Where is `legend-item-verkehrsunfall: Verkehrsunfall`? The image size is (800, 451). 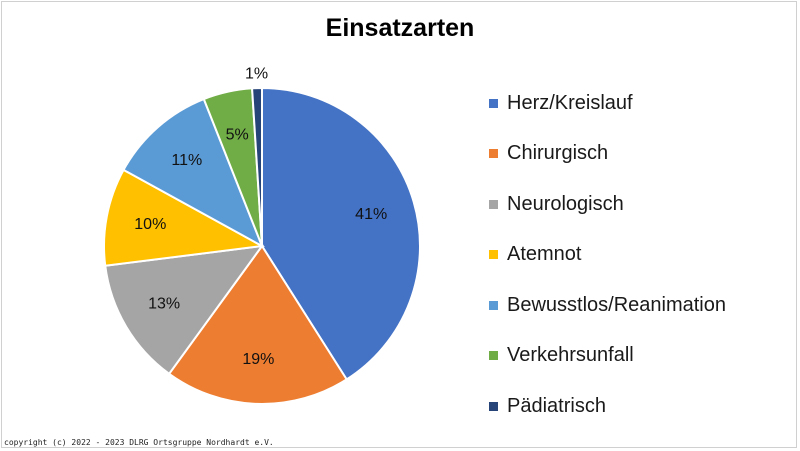 legend-item-verkehrsunfall: Verkehrsunfall is located at coordinates (607, 356).